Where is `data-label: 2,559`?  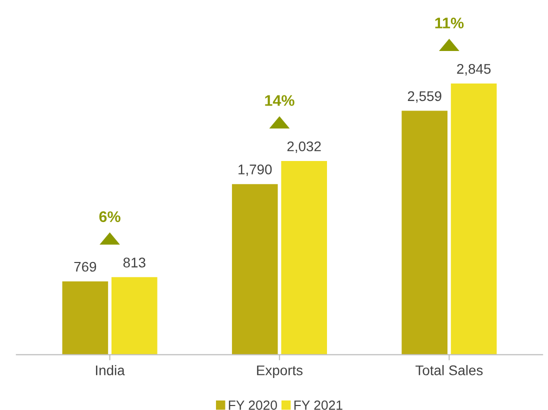
data-label: 2,559 is located at coordinates (425, 97).